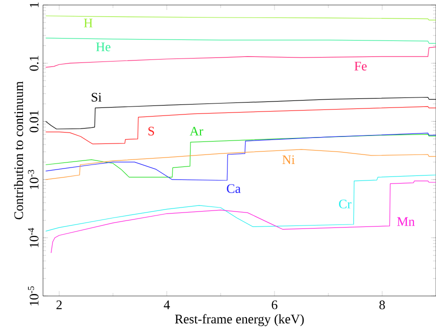  What do you see at coordinates (167, 305) in the screenshot?
I see `x-tick-label: 4` at bounding box center [167, 305].